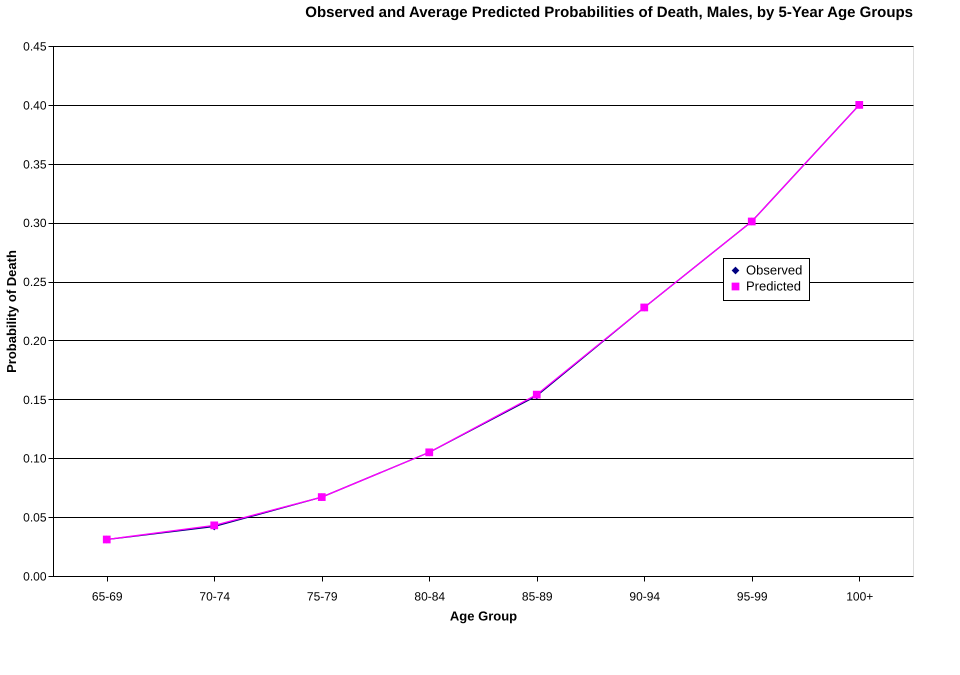 Image resolution: width=960 pixels, height=675 pixels. I want to click on x-tick-label: 75-79, so click(322, 597).